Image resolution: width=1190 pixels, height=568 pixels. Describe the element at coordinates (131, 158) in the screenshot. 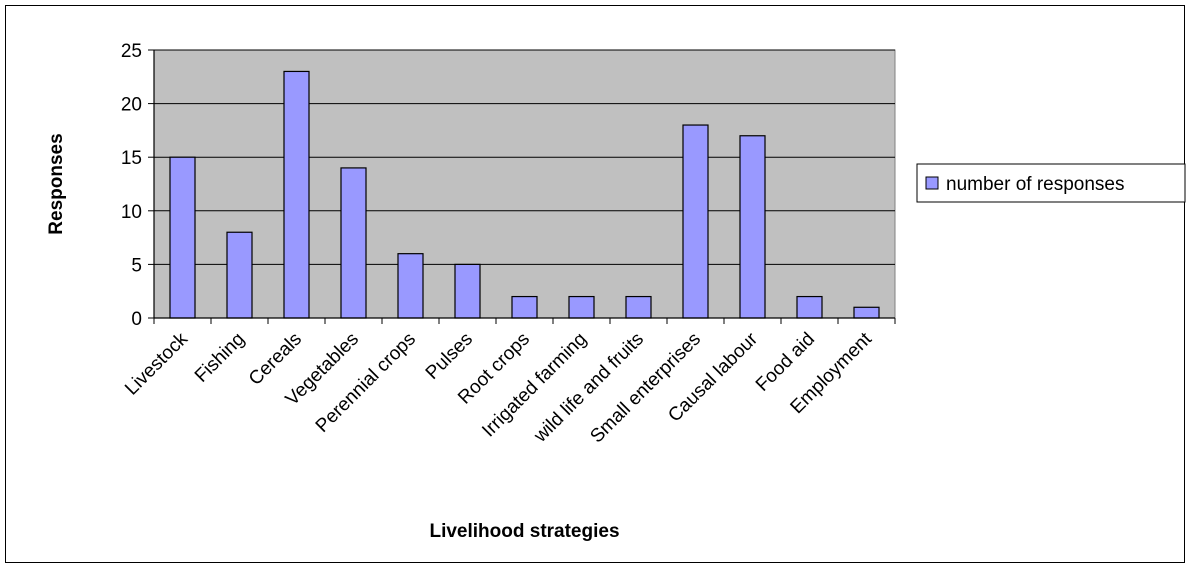

I see `y-tick-label: 15` at that location.